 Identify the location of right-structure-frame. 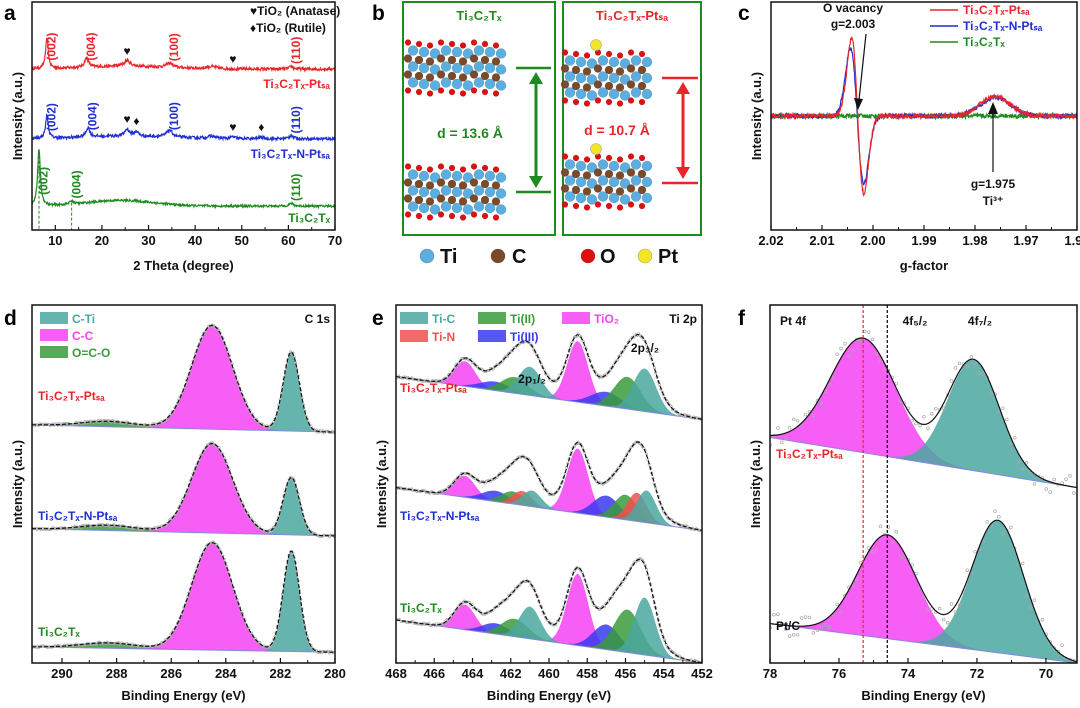
(632, 118).